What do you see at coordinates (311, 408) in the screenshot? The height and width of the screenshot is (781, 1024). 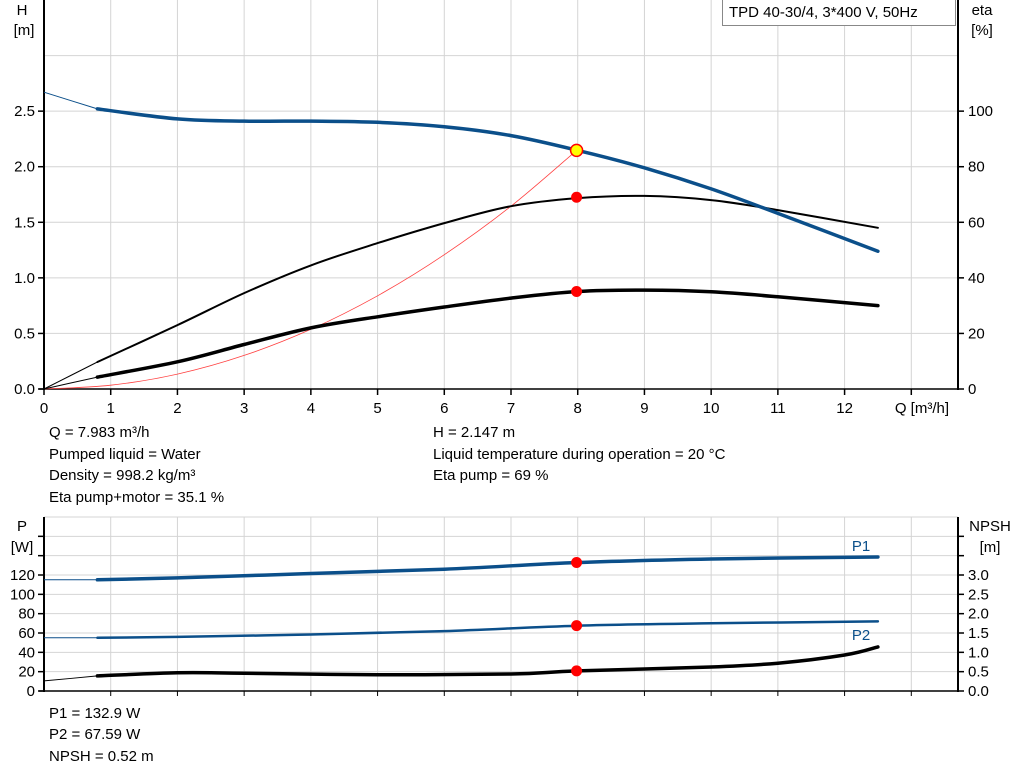 I see `x-tick-label: 4` at bounding box center [311, 408].